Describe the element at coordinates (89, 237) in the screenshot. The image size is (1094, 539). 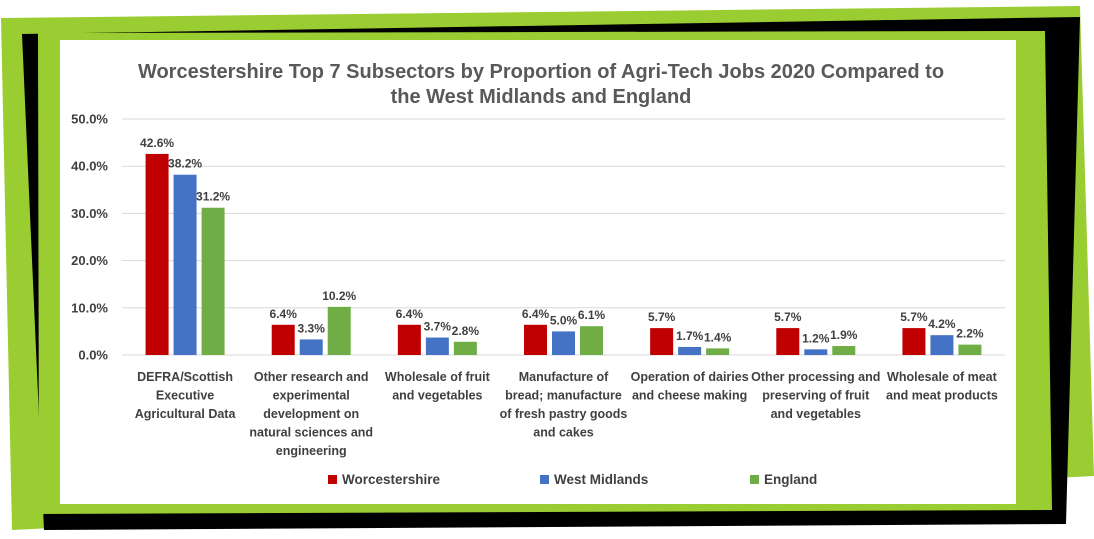
I see `y-axis-ticks: 0.0% 10.0% 20.0% 30.0% 40.0% 50.0%` at that location.